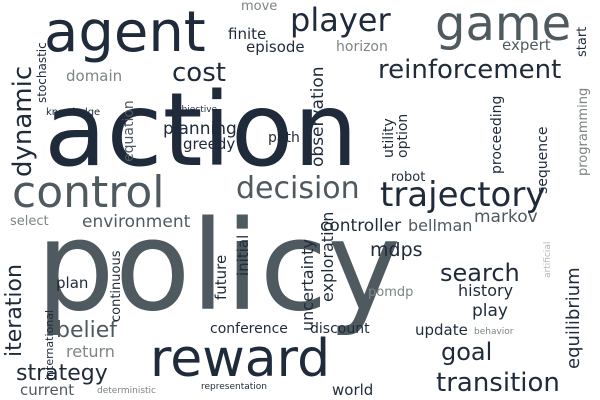 This screenshot has height=400, width=600. I want to click on word-update: update, so click(441, 330).